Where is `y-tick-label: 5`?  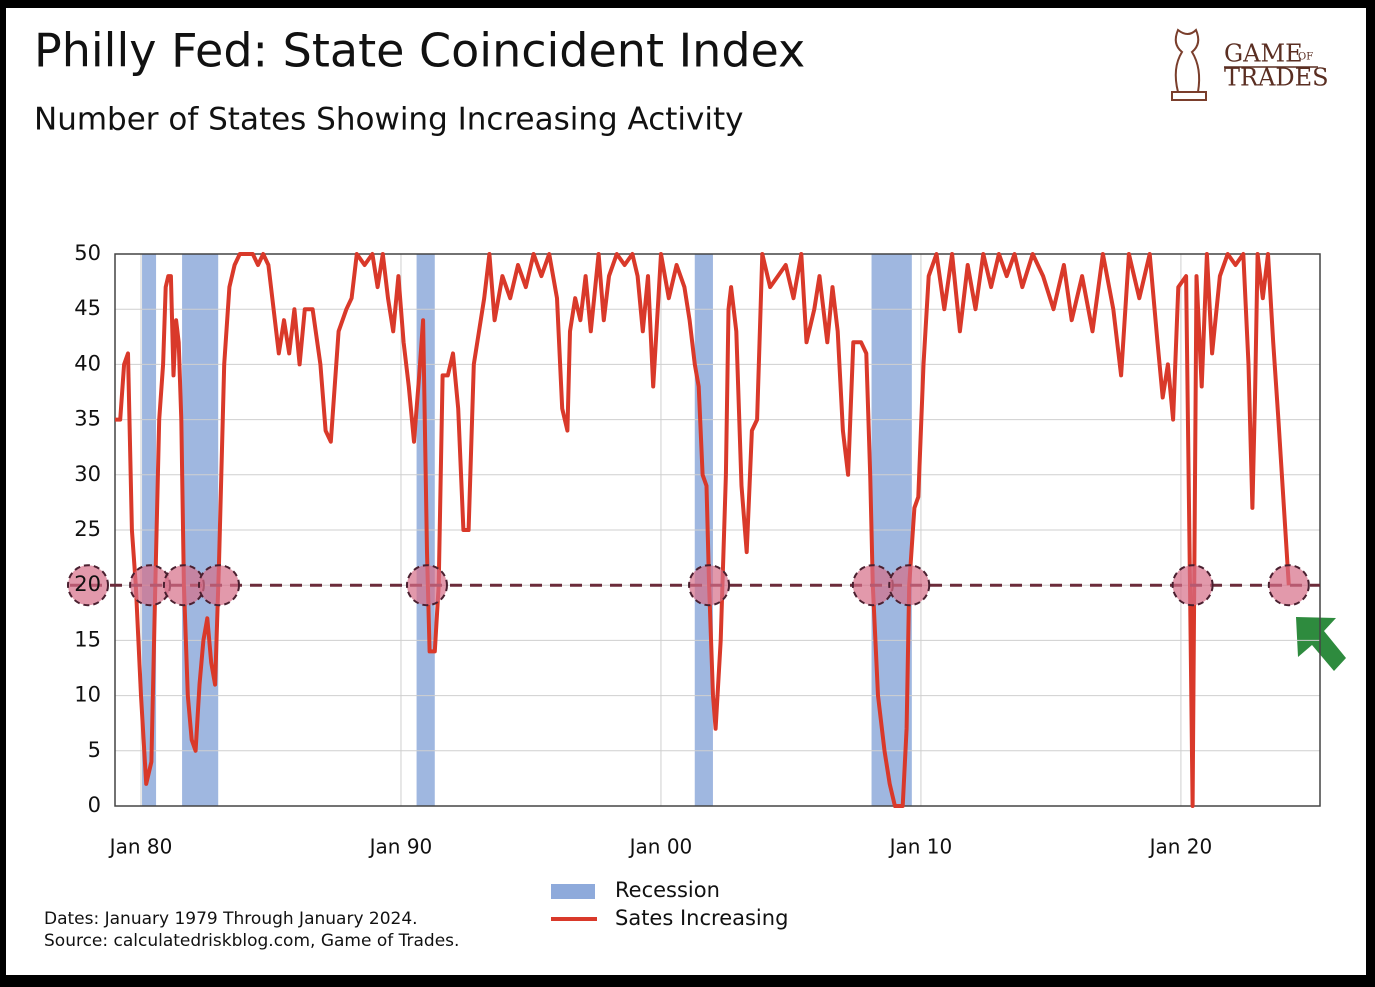 y-tick-label: 5 is located at coordinates (94, 750).